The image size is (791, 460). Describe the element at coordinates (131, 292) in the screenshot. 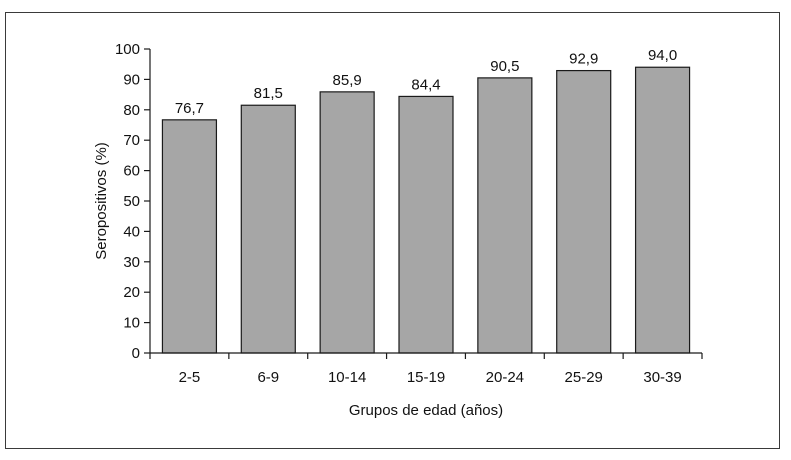

I see `y-tick-label: 20` at that location.